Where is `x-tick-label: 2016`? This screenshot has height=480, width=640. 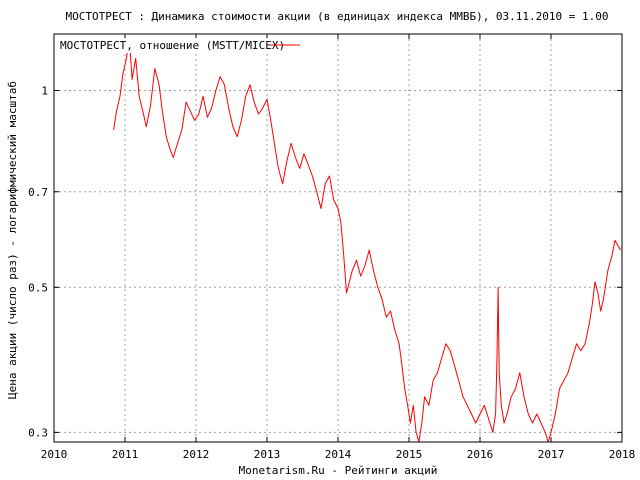 x-tick-label: 2016 is located at coordinates (480, 454).